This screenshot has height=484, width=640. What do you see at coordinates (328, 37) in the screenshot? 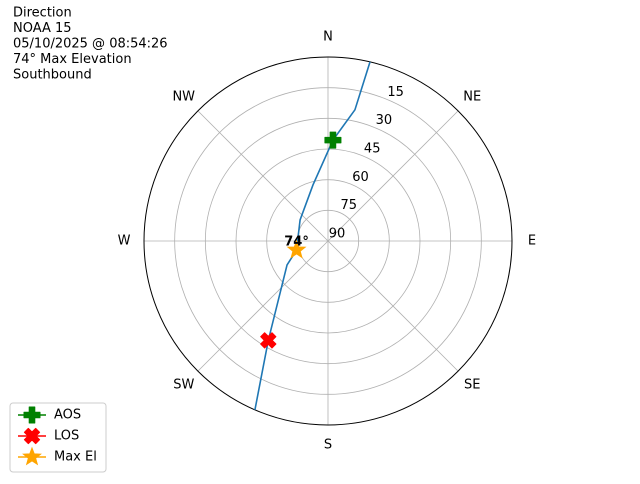
I see `angle-tick-label: N` at bounding box center [328, 37].